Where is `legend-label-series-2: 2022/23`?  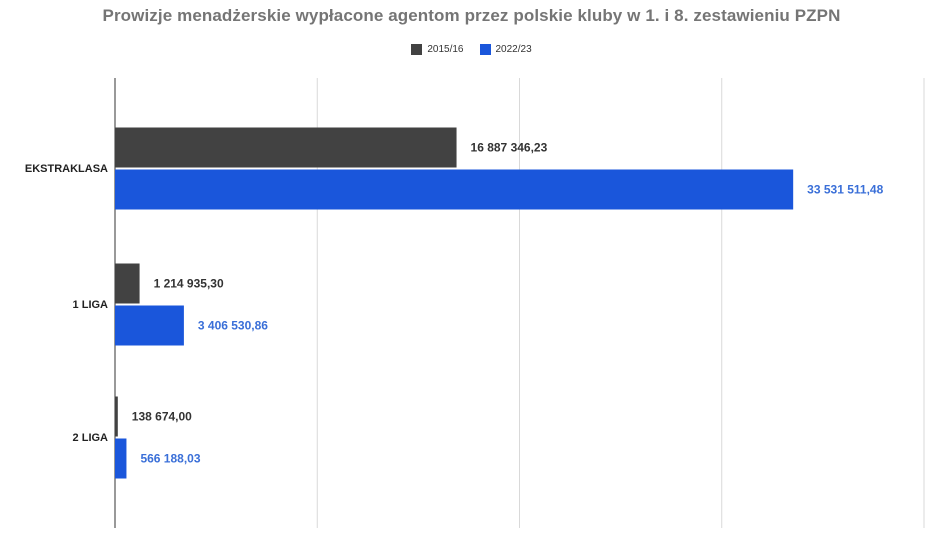
legend-label-series-2: 2022/23 is located at coordinates (513, 49).